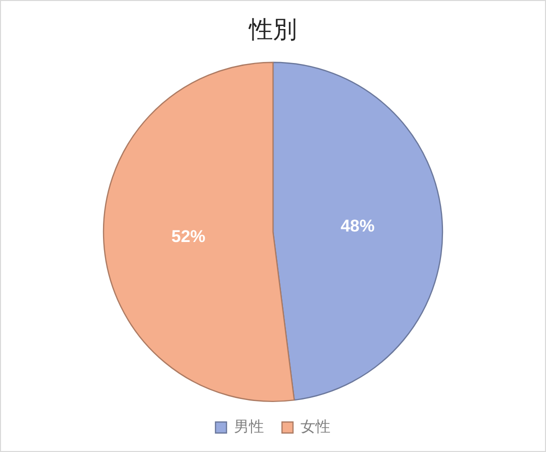 The width and height of the screenshot is (546, 452). Describe the element at coordinates (272, 30) in the screenshot. I see `chart-title: 性別` at that location.